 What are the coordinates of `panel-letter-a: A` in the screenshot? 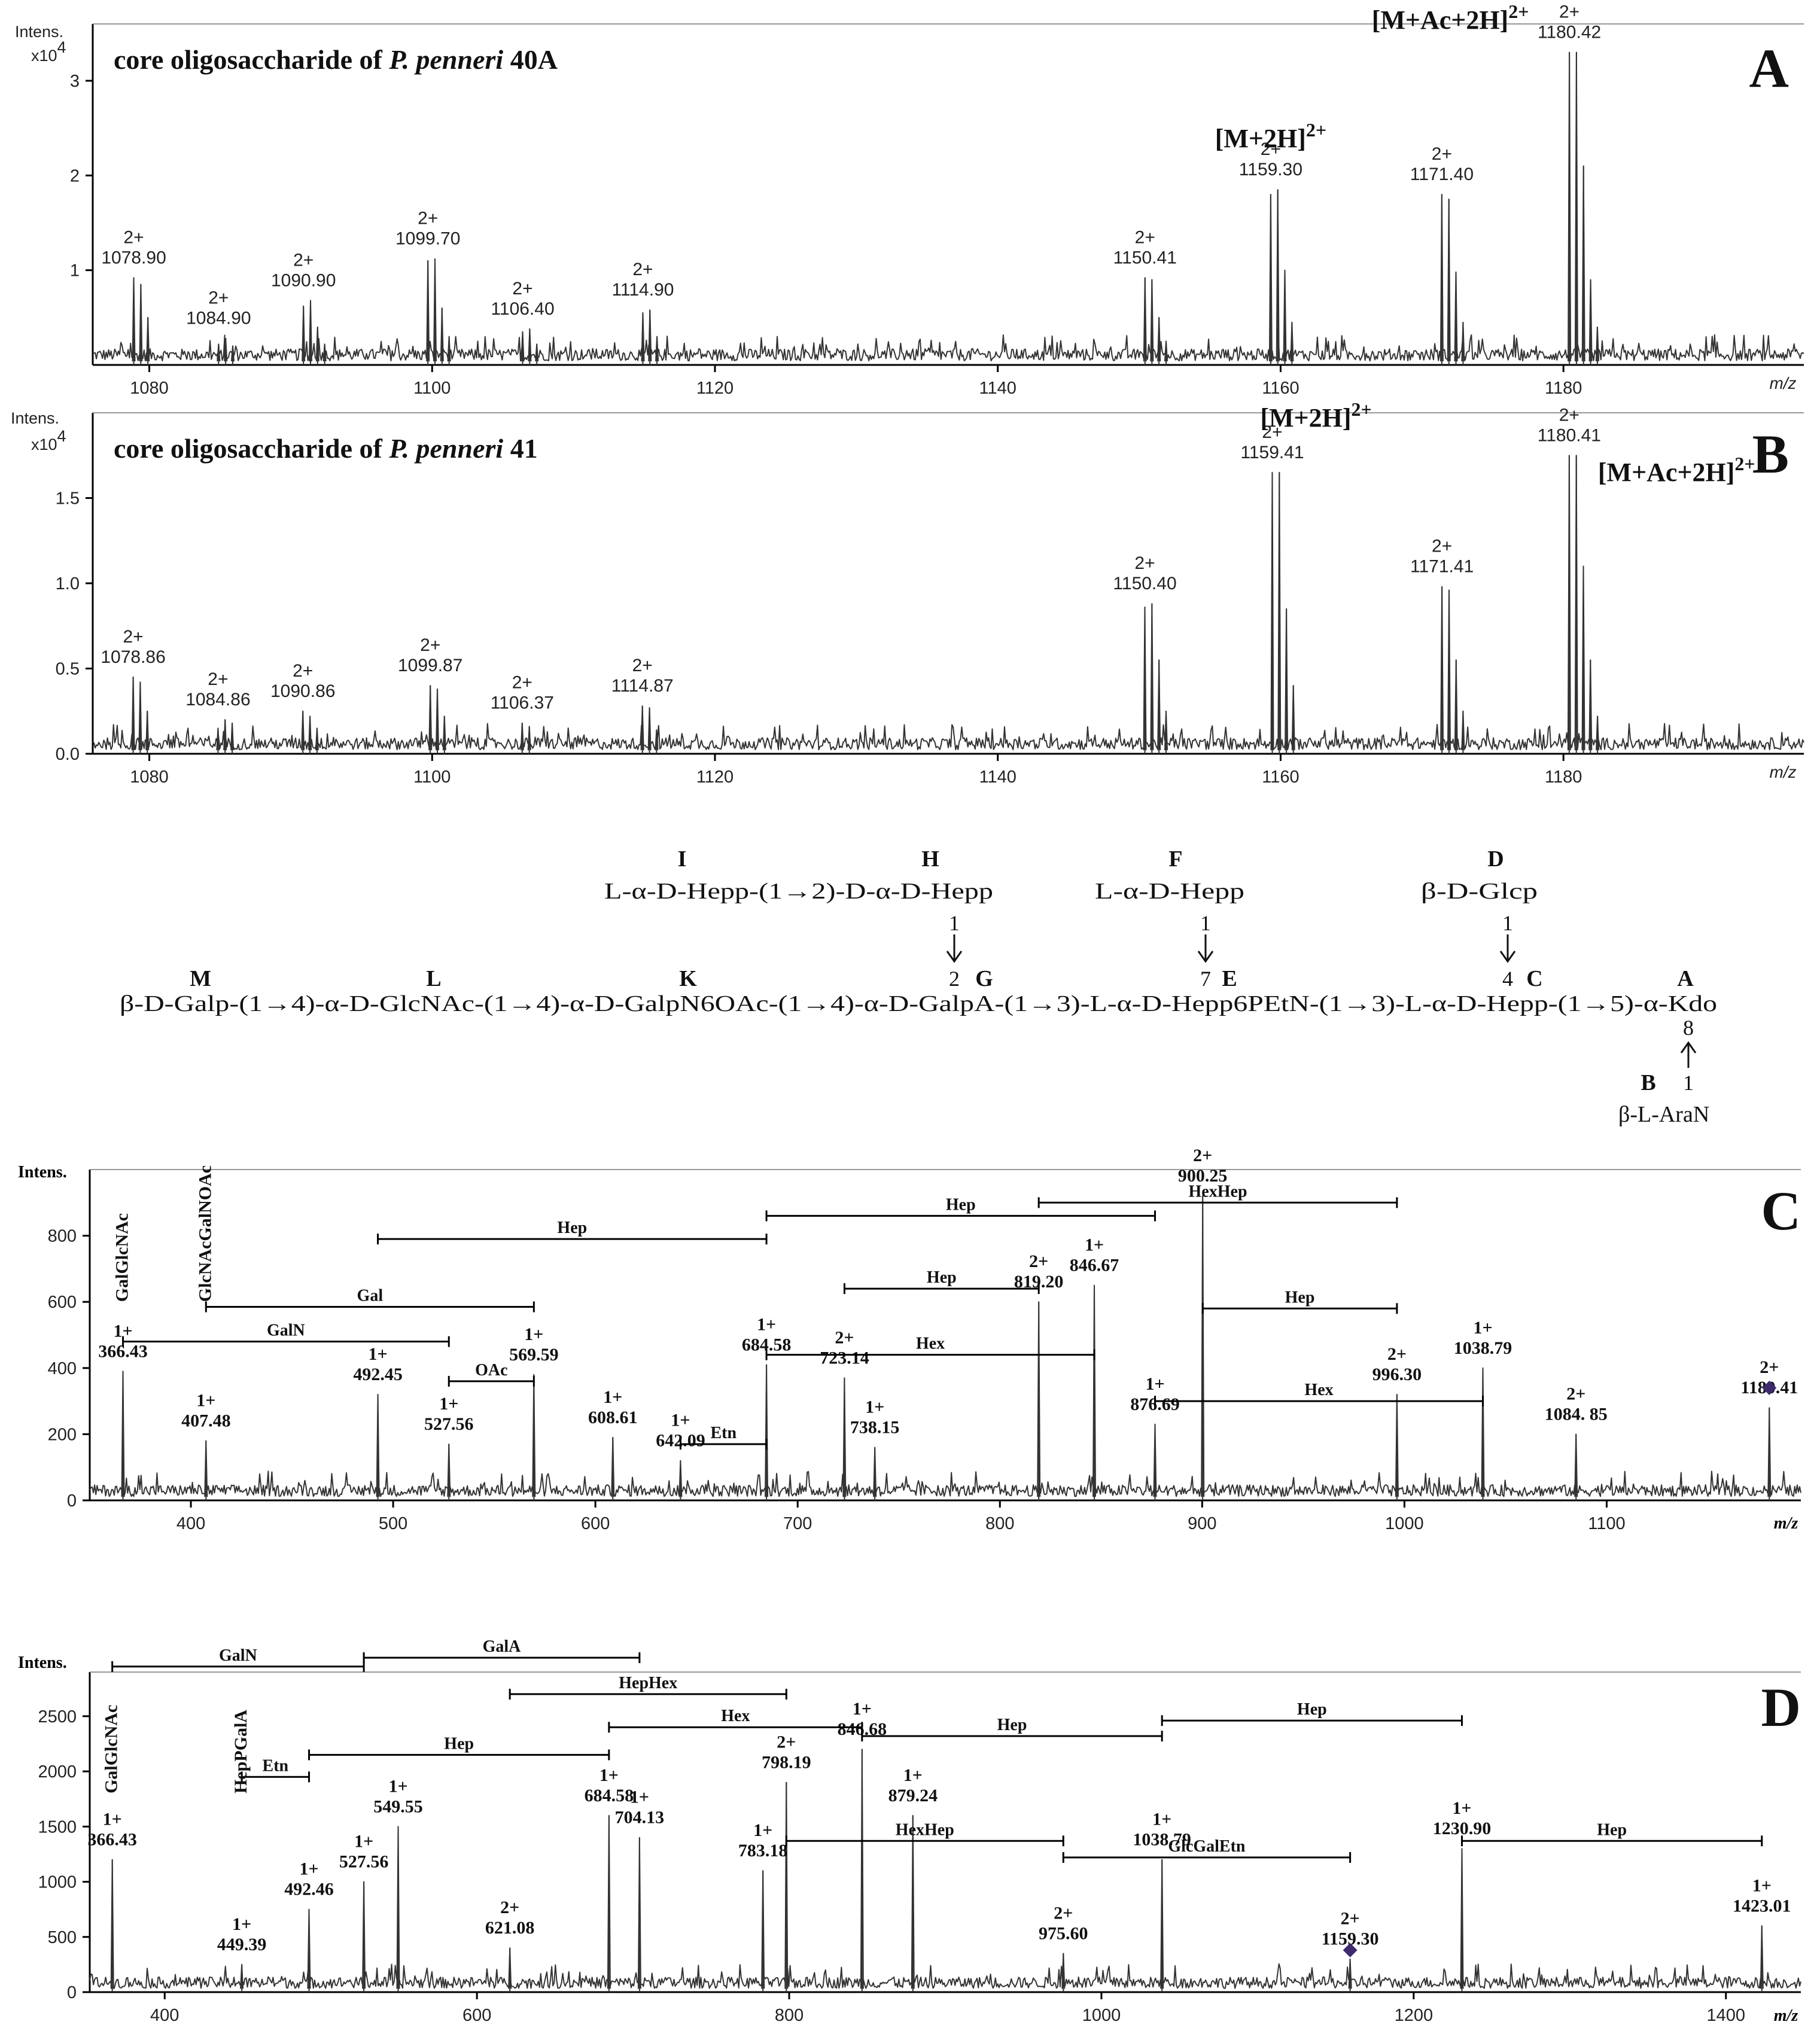 It's located at (1769, 68).